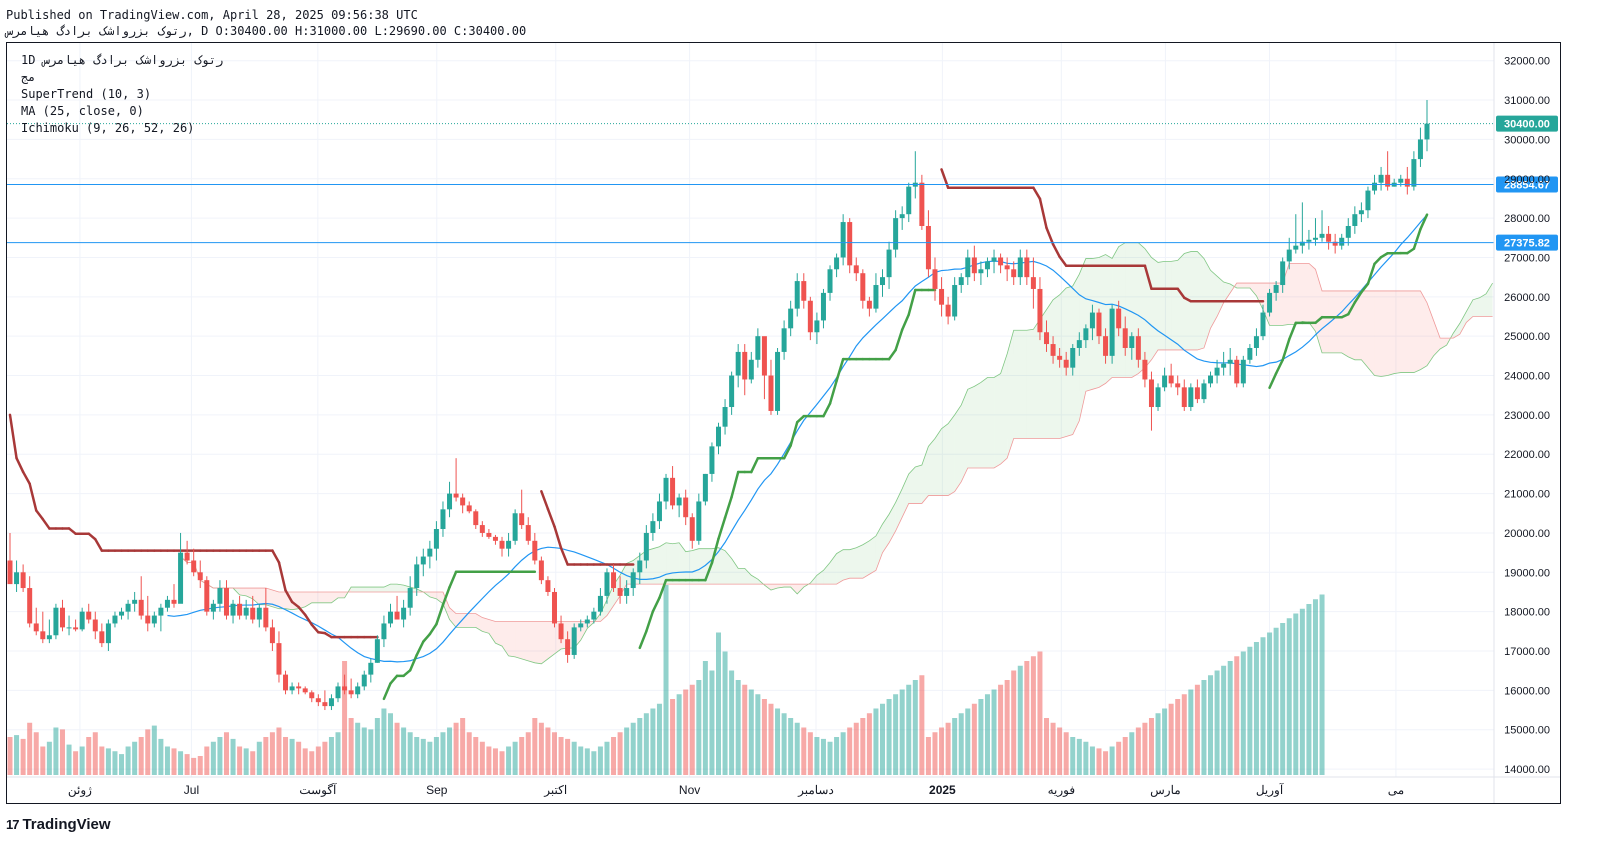 This screenshot has width=1598, height=858. Describe the element at coordinates (1527, 258) in the screenshot. I see `price-tick-label: 27000.00` at that location.